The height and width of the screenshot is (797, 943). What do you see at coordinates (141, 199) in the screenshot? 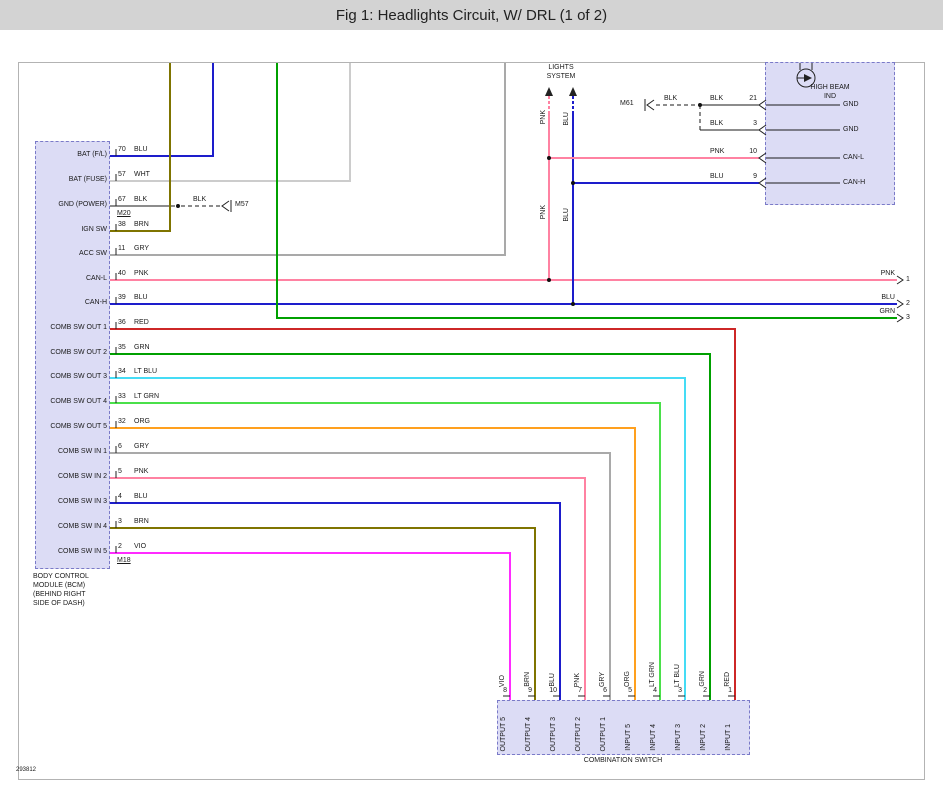
I see `bcm-wire-color-label: BLK` at bounding box center [141, 199].